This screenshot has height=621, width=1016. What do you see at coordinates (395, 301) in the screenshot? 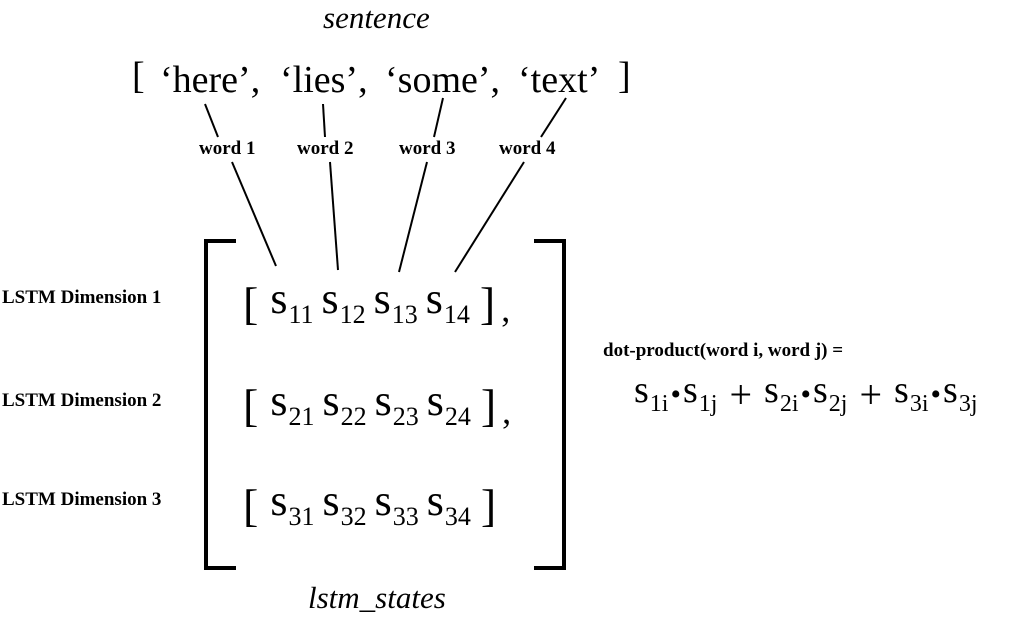
I see `state-cell: s13` at bounding box center [395, 301].